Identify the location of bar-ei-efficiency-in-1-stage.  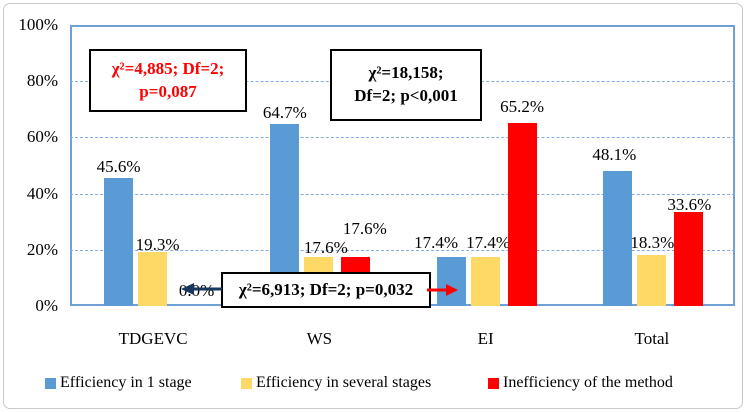
(451, 281).